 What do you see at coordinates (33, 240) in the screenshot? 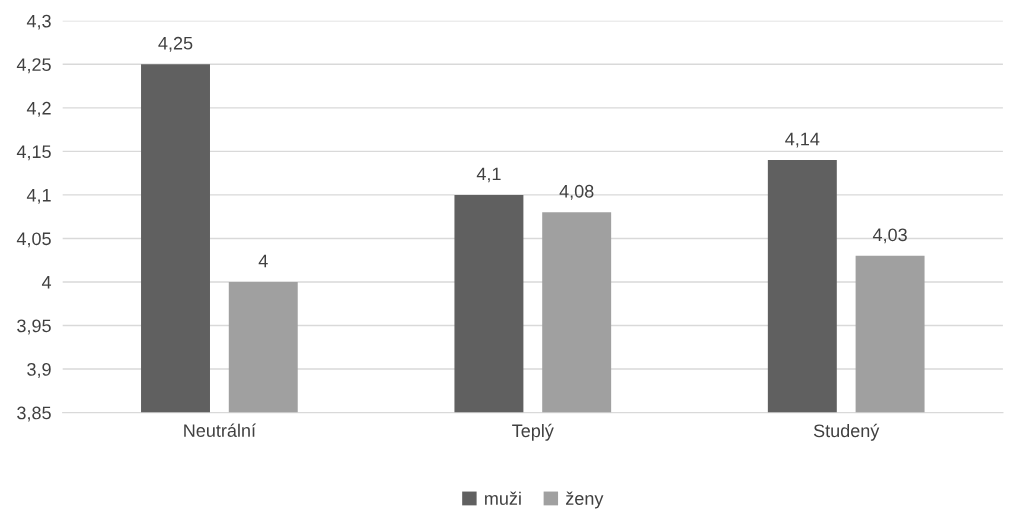
I see `y-tick-label: 4,05` at bounding box center [33, 240].